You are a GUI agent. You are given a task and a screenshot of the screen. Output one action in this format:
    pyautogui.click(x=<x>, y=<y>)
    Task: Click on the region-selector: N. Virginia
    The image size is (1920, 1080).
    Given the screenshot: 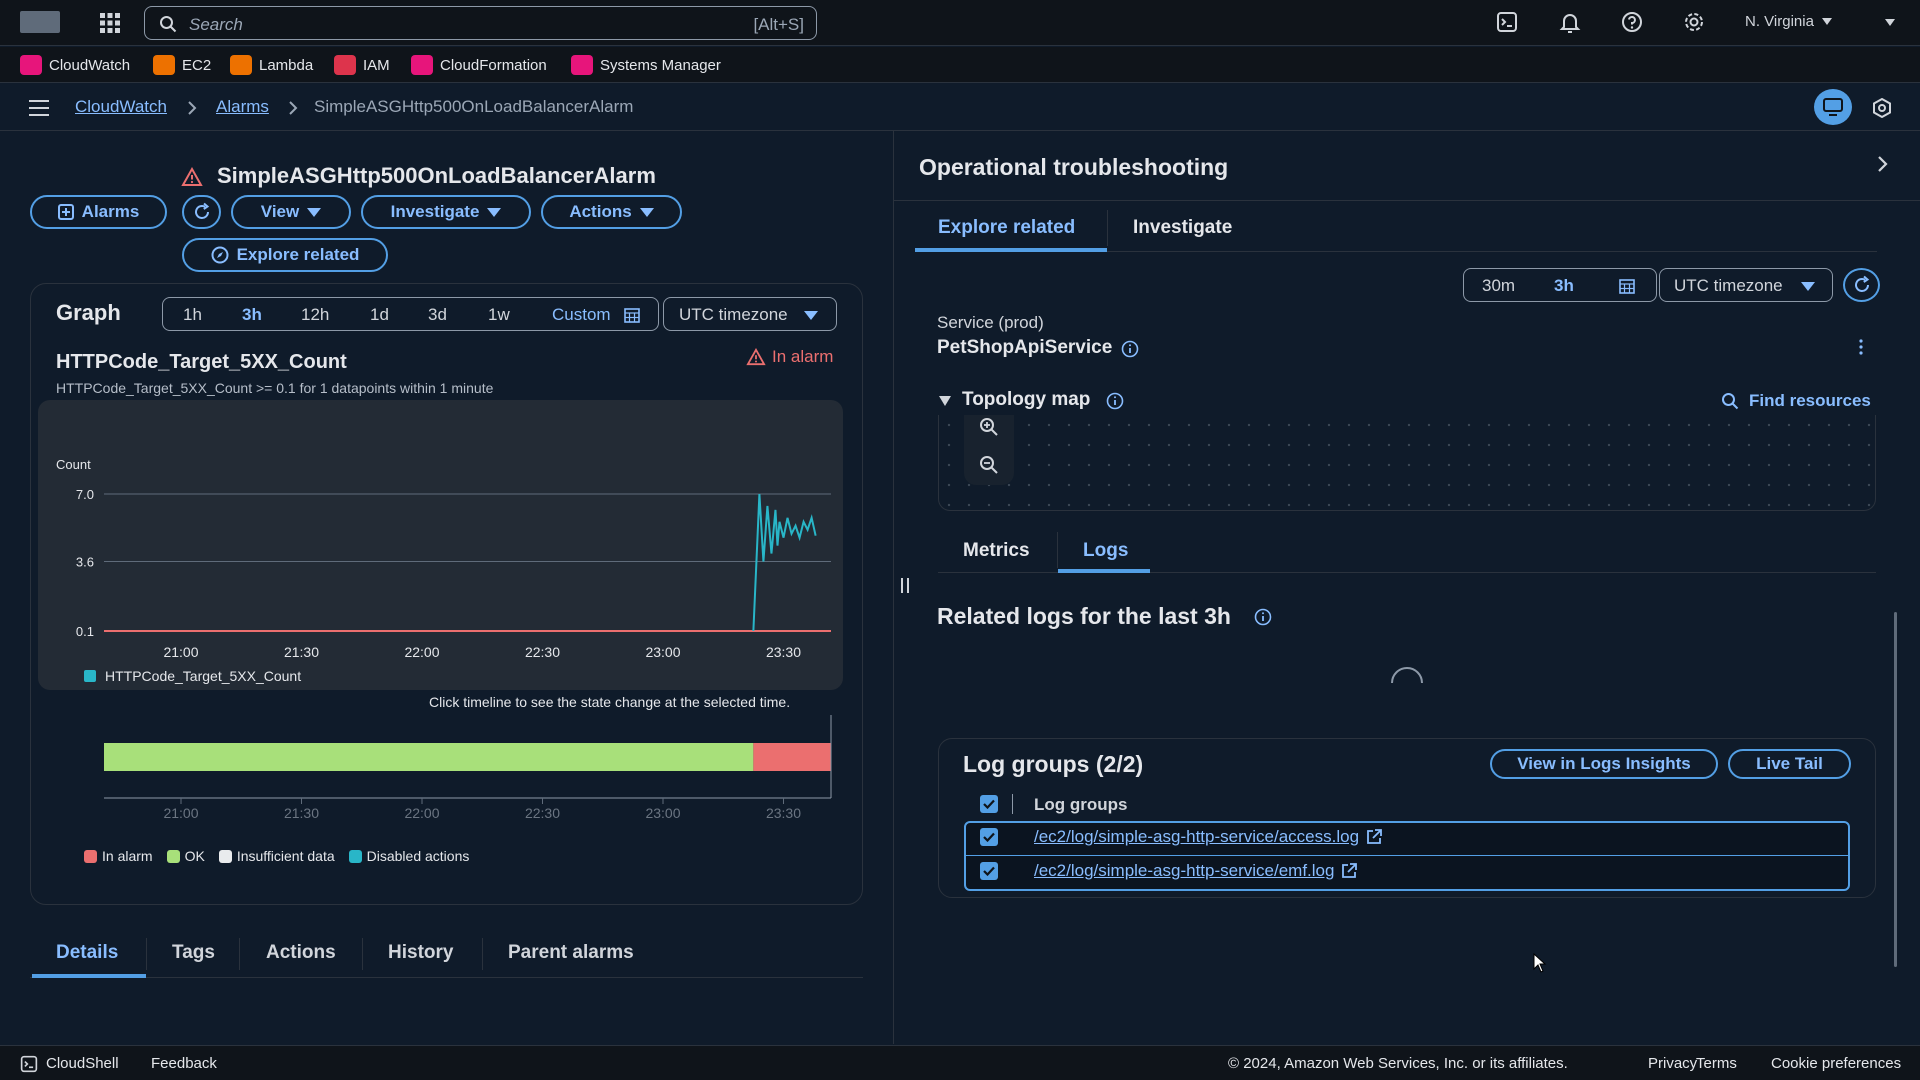 What is the action you would take?
    pyautogui.click(x=1788, y=21)
    